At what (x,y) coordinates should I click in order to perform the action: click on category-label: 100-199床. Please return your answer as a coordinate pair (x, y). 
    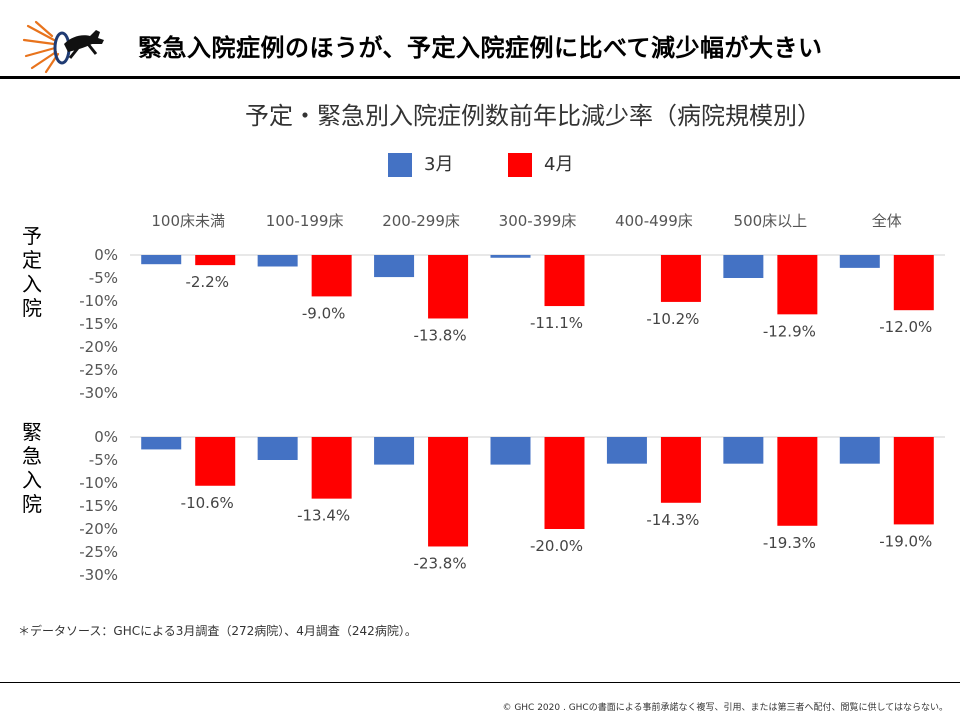
    Looking at the image, I should click on (305, 221).